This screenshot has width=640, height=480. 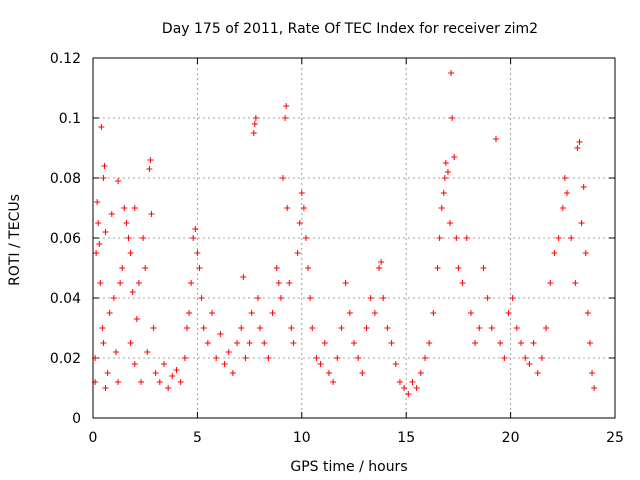 What do you see at coordinates (406, 438) in the screenshot?
I see `x-tick-label: 15` at bounding box center [406, 438].